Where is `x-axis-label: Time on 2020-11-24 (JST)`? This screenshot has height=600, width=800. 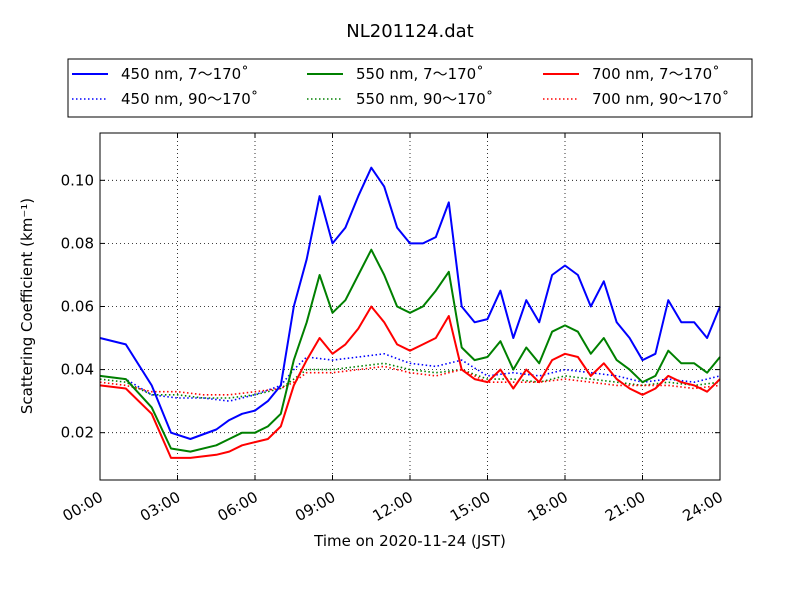 x-axis-label: Time on 2020-11-24 (JST) is located at coordinates (409, 541).